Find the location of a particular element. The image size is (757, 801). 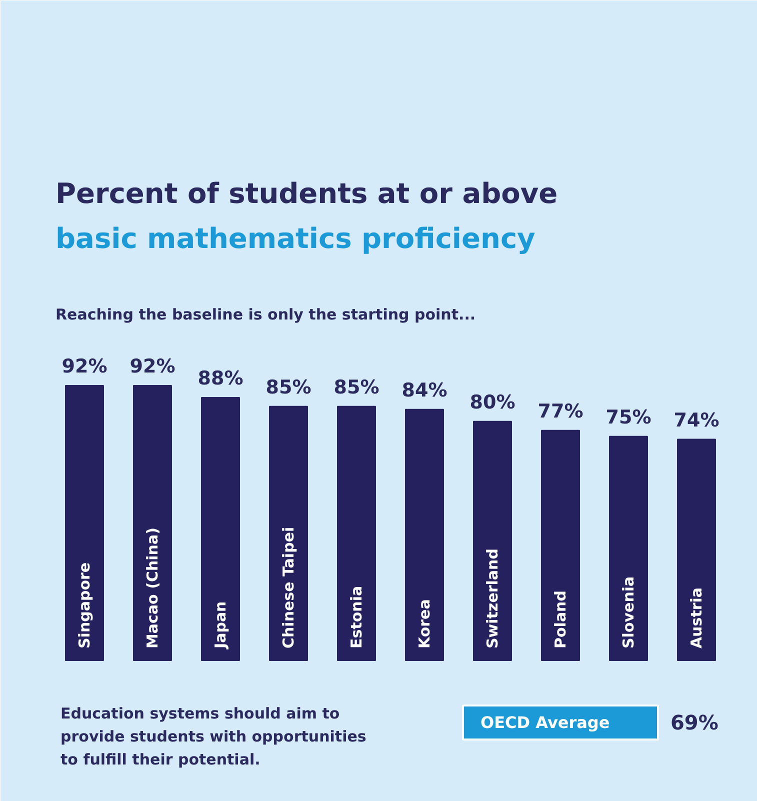

x-tick-label: Korea is located at coordinates (425, 623).